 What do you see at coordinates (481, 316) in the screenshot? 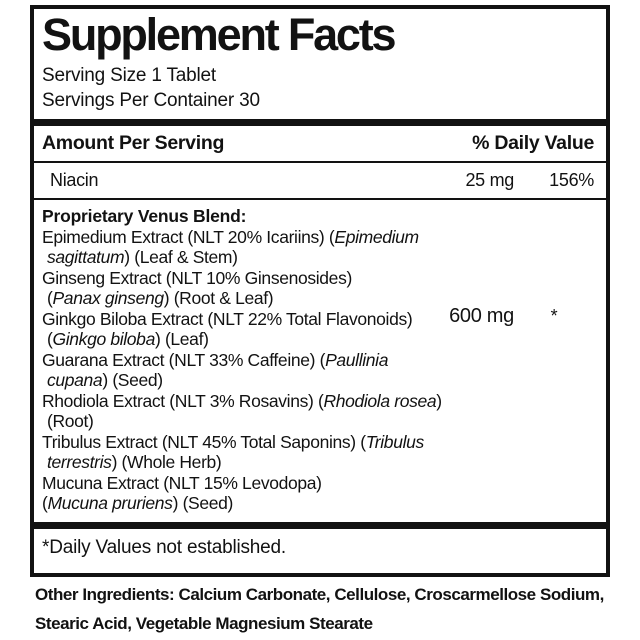
I see `blend-amount: 600 mg` at bounding box center [481, 316].